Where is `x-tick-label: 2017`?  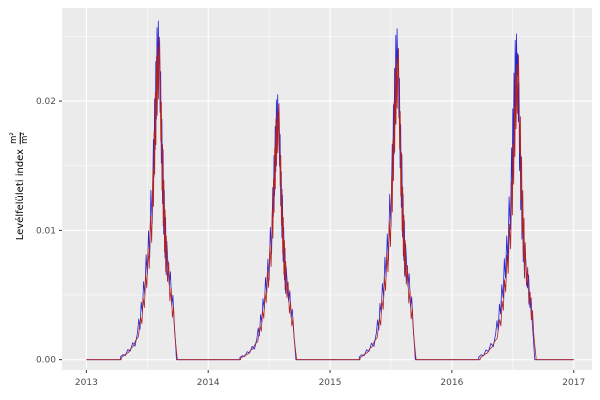 x-tick-label: 2017 is located at coordinates (573, 383).